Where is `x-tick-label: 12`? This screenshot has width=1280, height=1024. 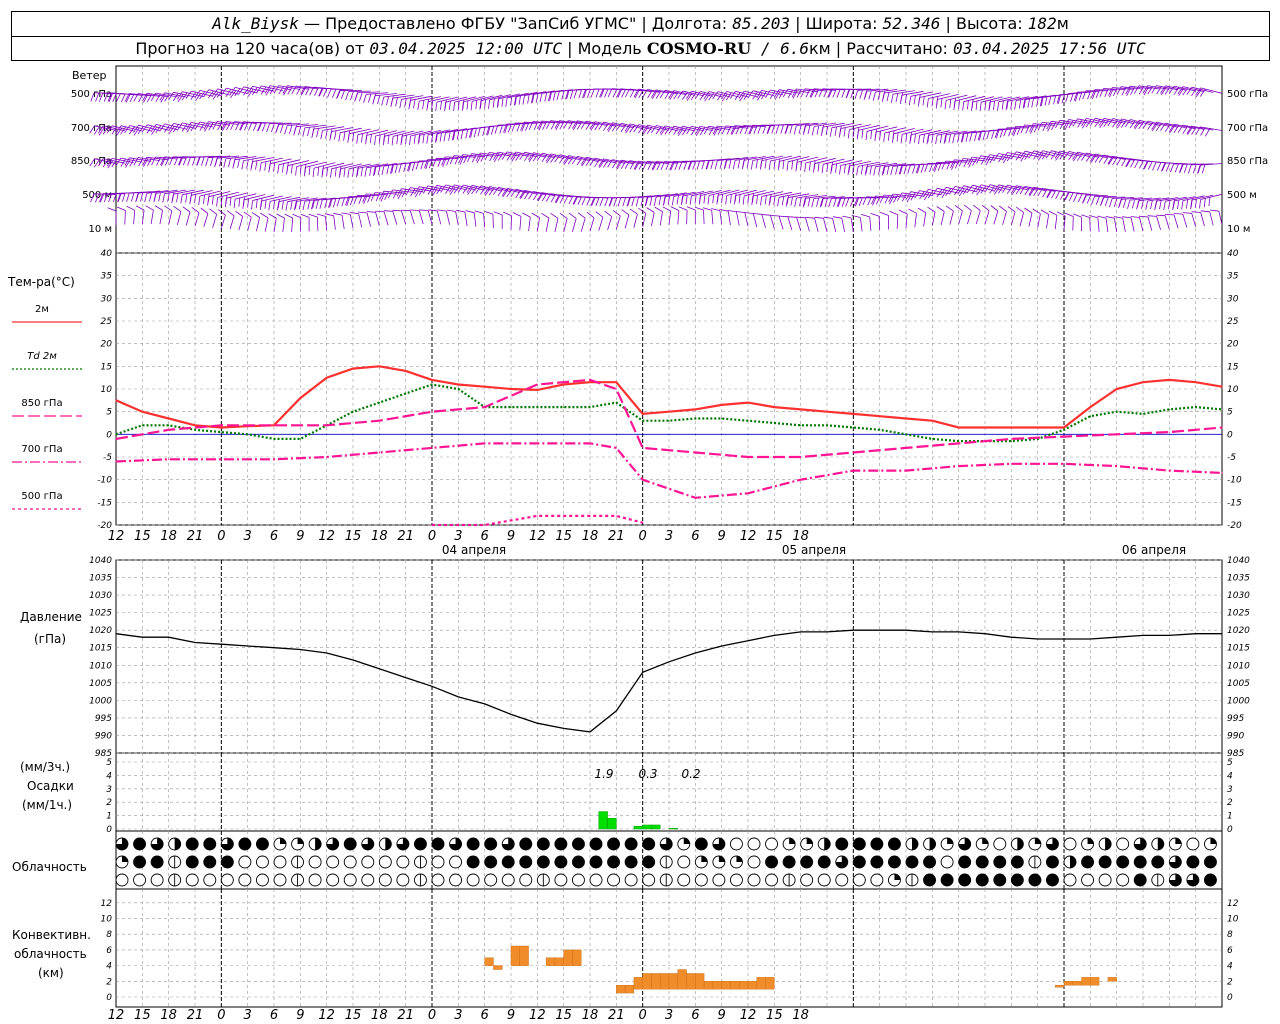 x-tick-label: 12 is located at coordinates (116, 1015).